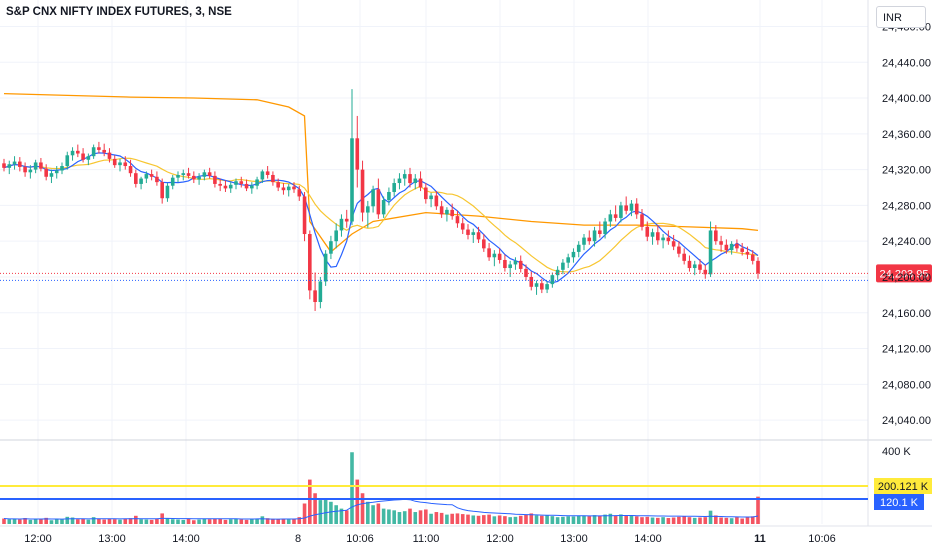 This screenshot has width=932, height=555. I want to click on currency-selector: INR, so click(901, 17).